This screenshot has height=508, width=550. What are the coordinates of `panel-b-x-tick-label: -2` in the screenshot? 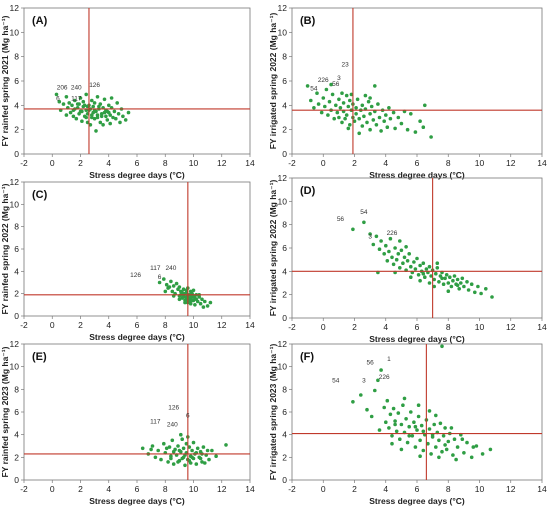 It's located at (292, 163).